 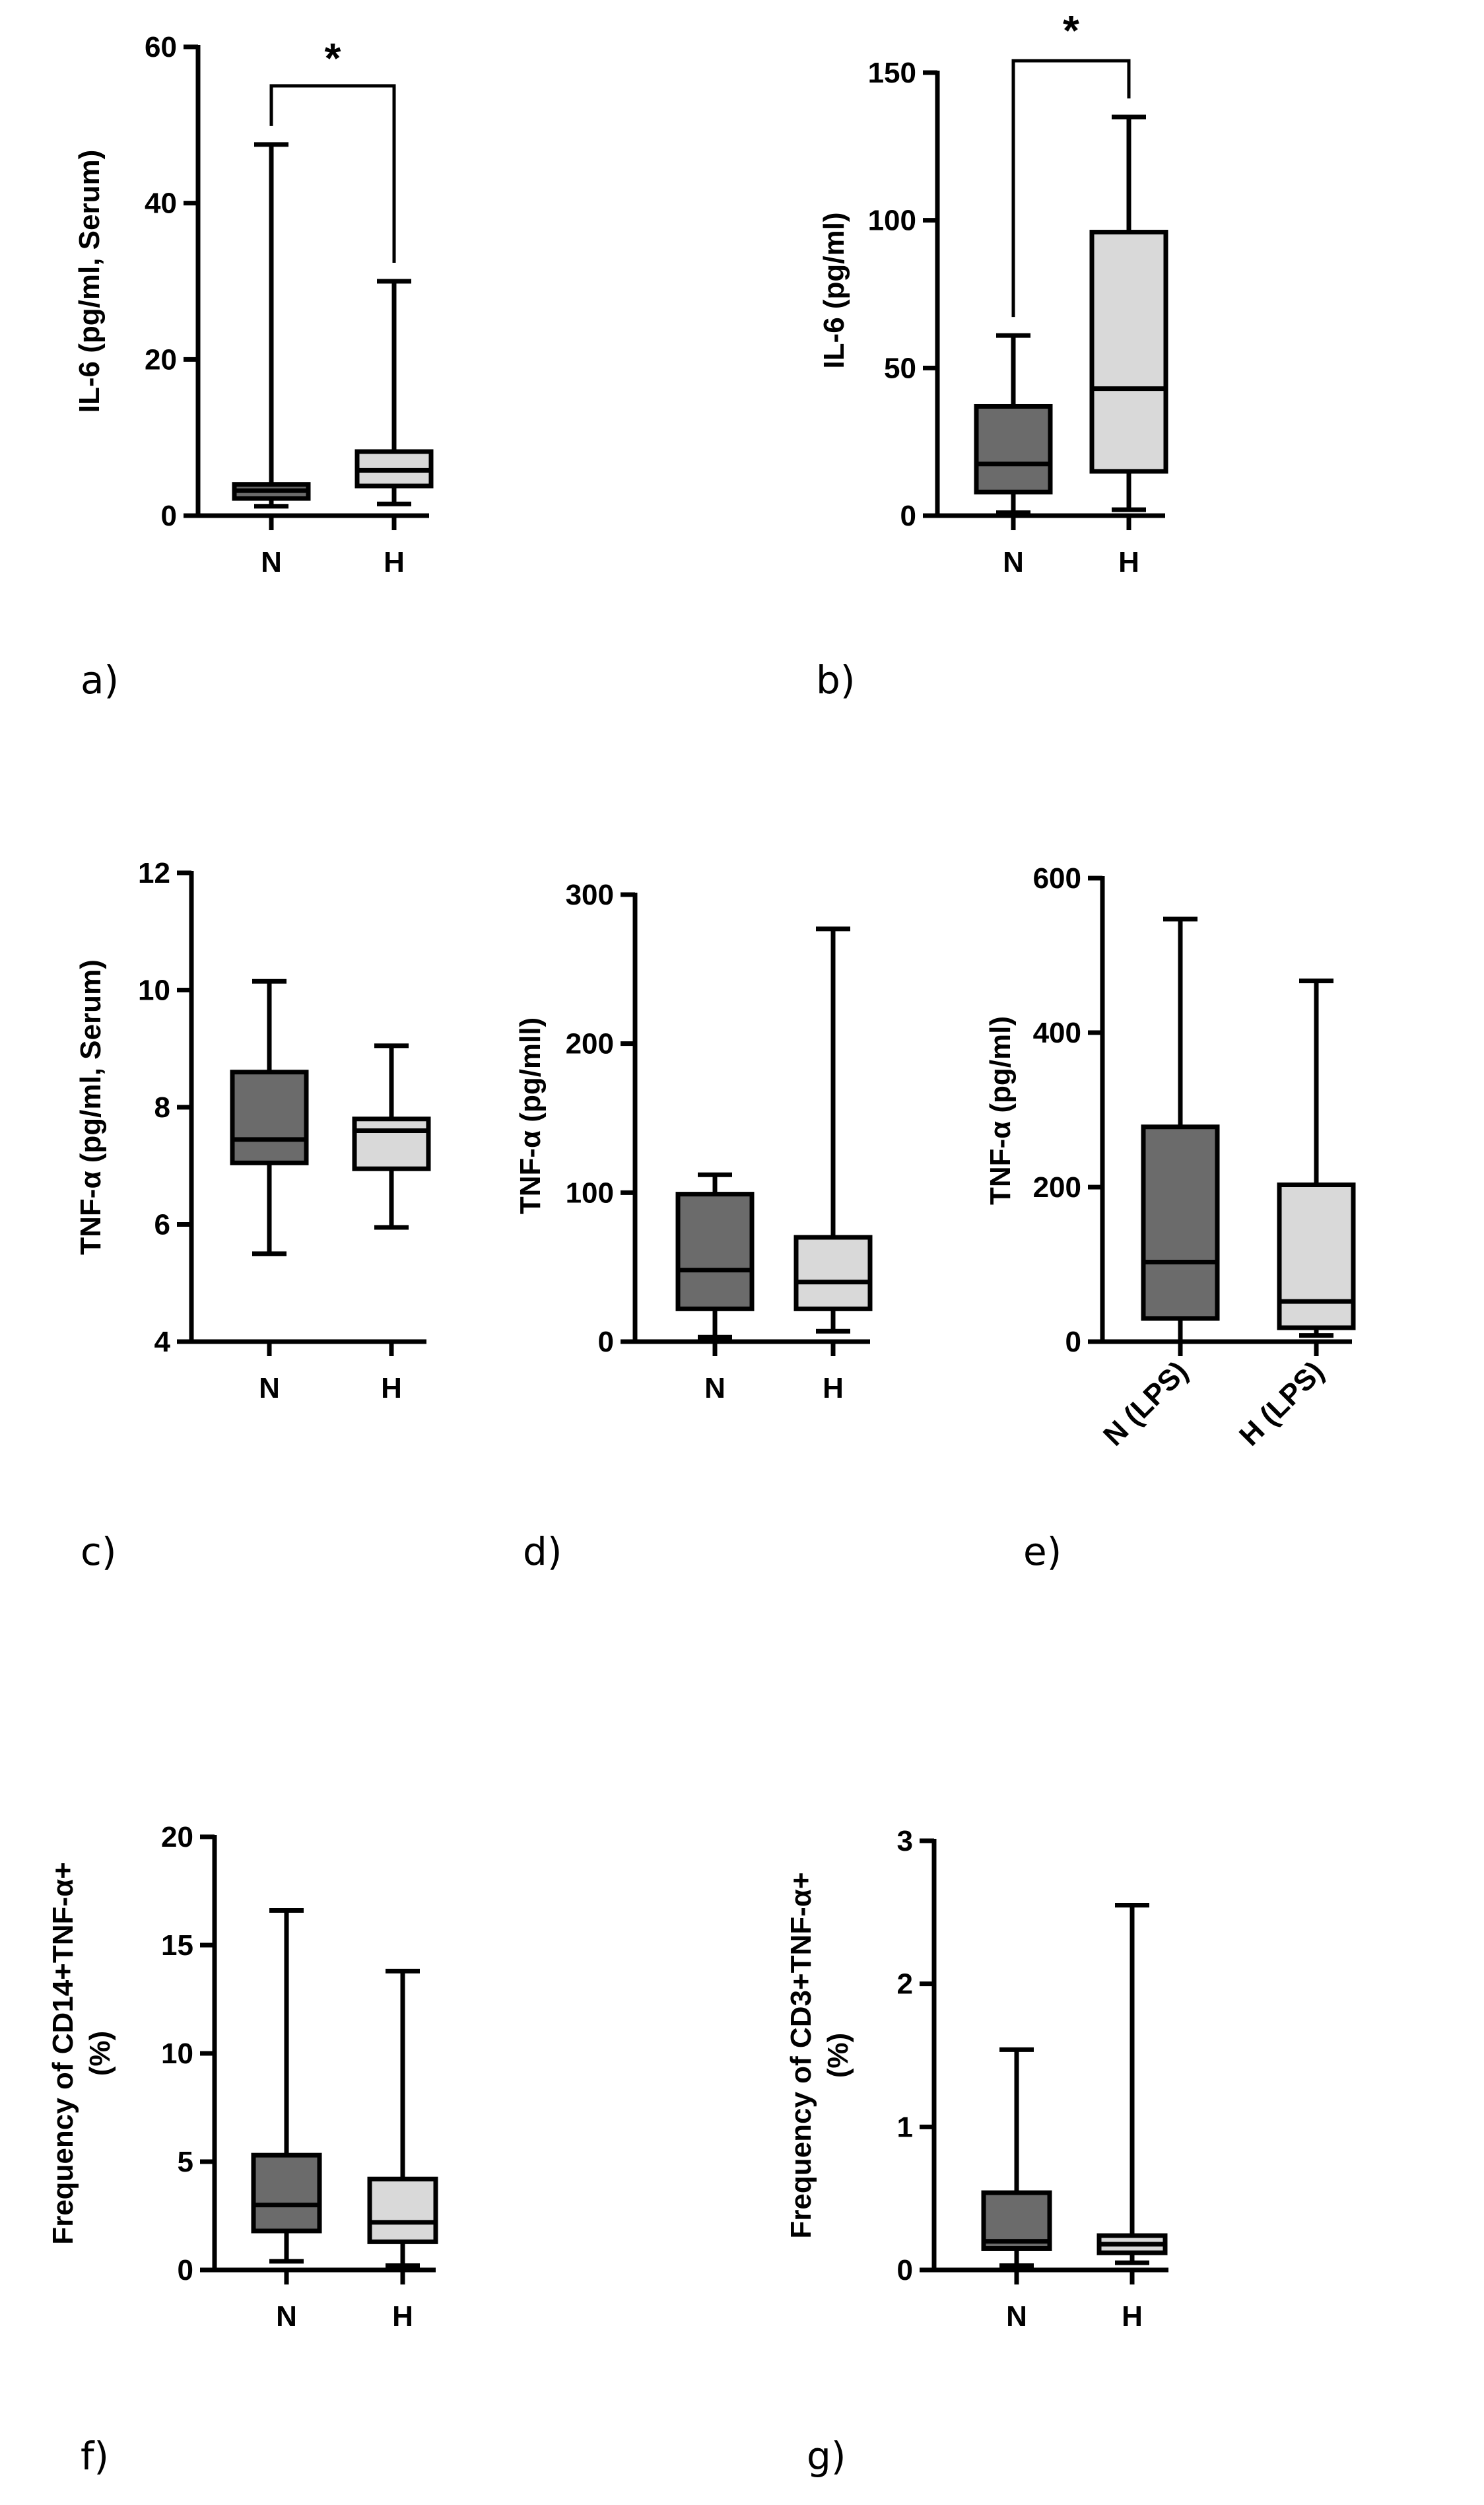 What do you see at coordinates (801, 2055) in the screenshot?
I see `y-axis-label: Frequency of CD3+TNF-α+` at bounding box center [801, 2055].